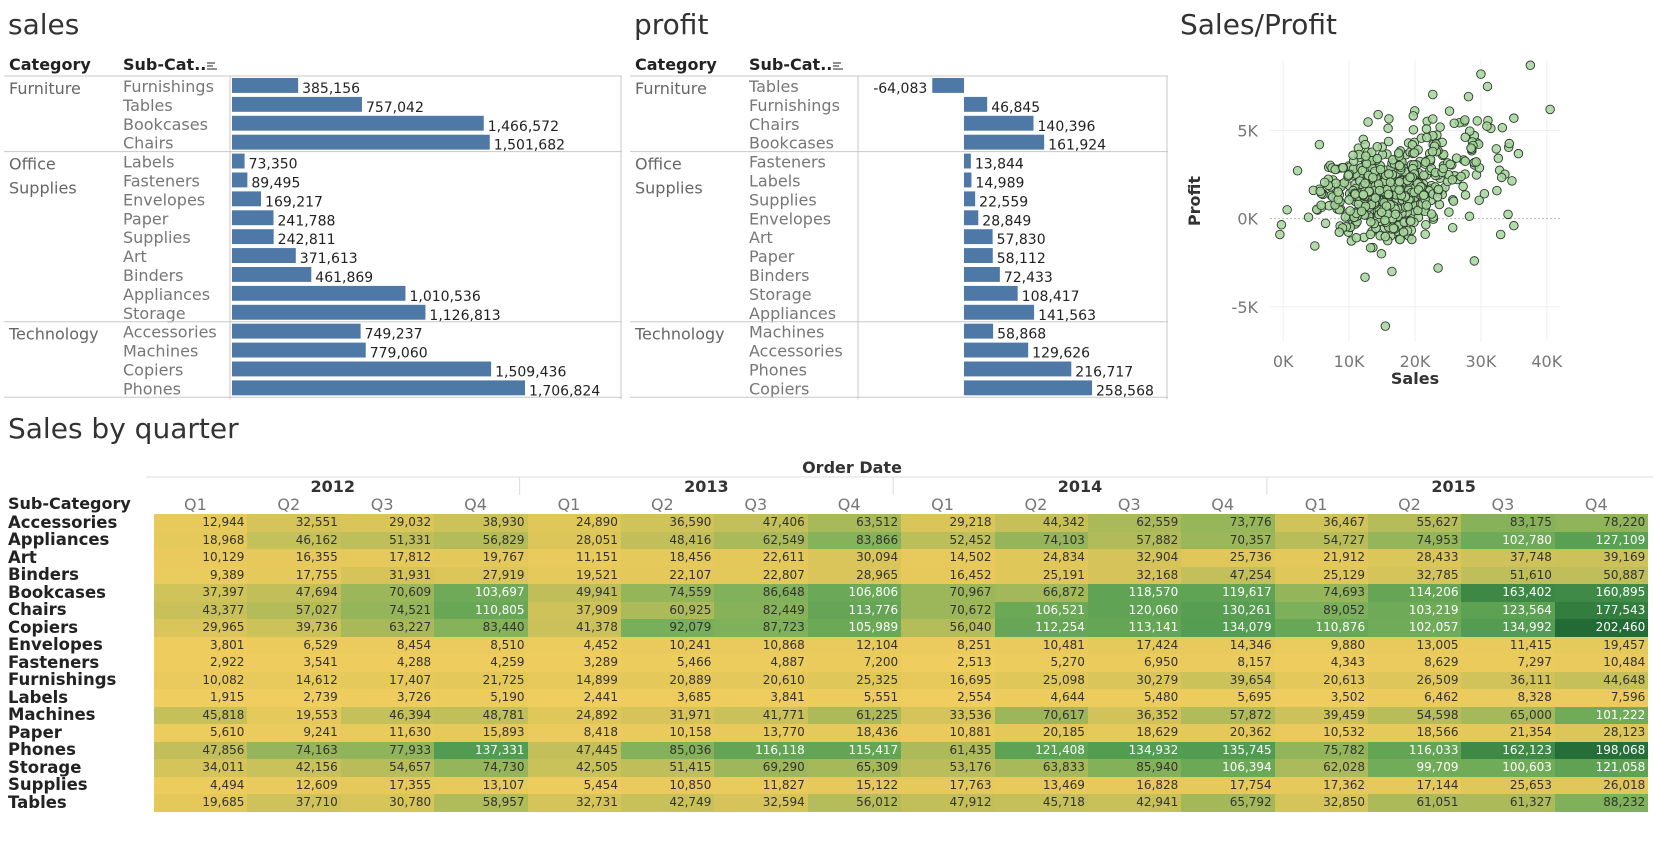 The width and height of the screenshot is (1653, 847). I want to click on heatmap-cell: 4,259, so click(481, 663).